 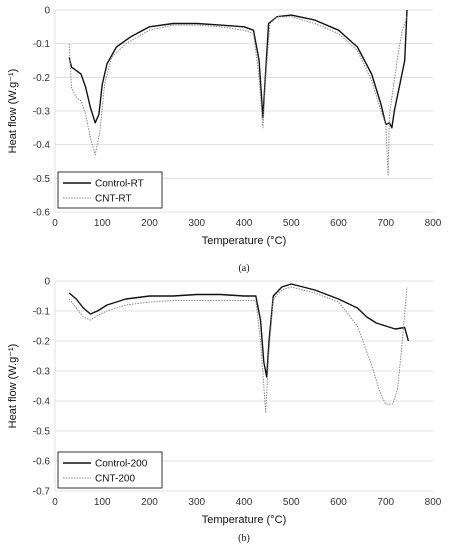 I want to click on chart-a-x-tick-label: 100, so click(x=102, y=223).